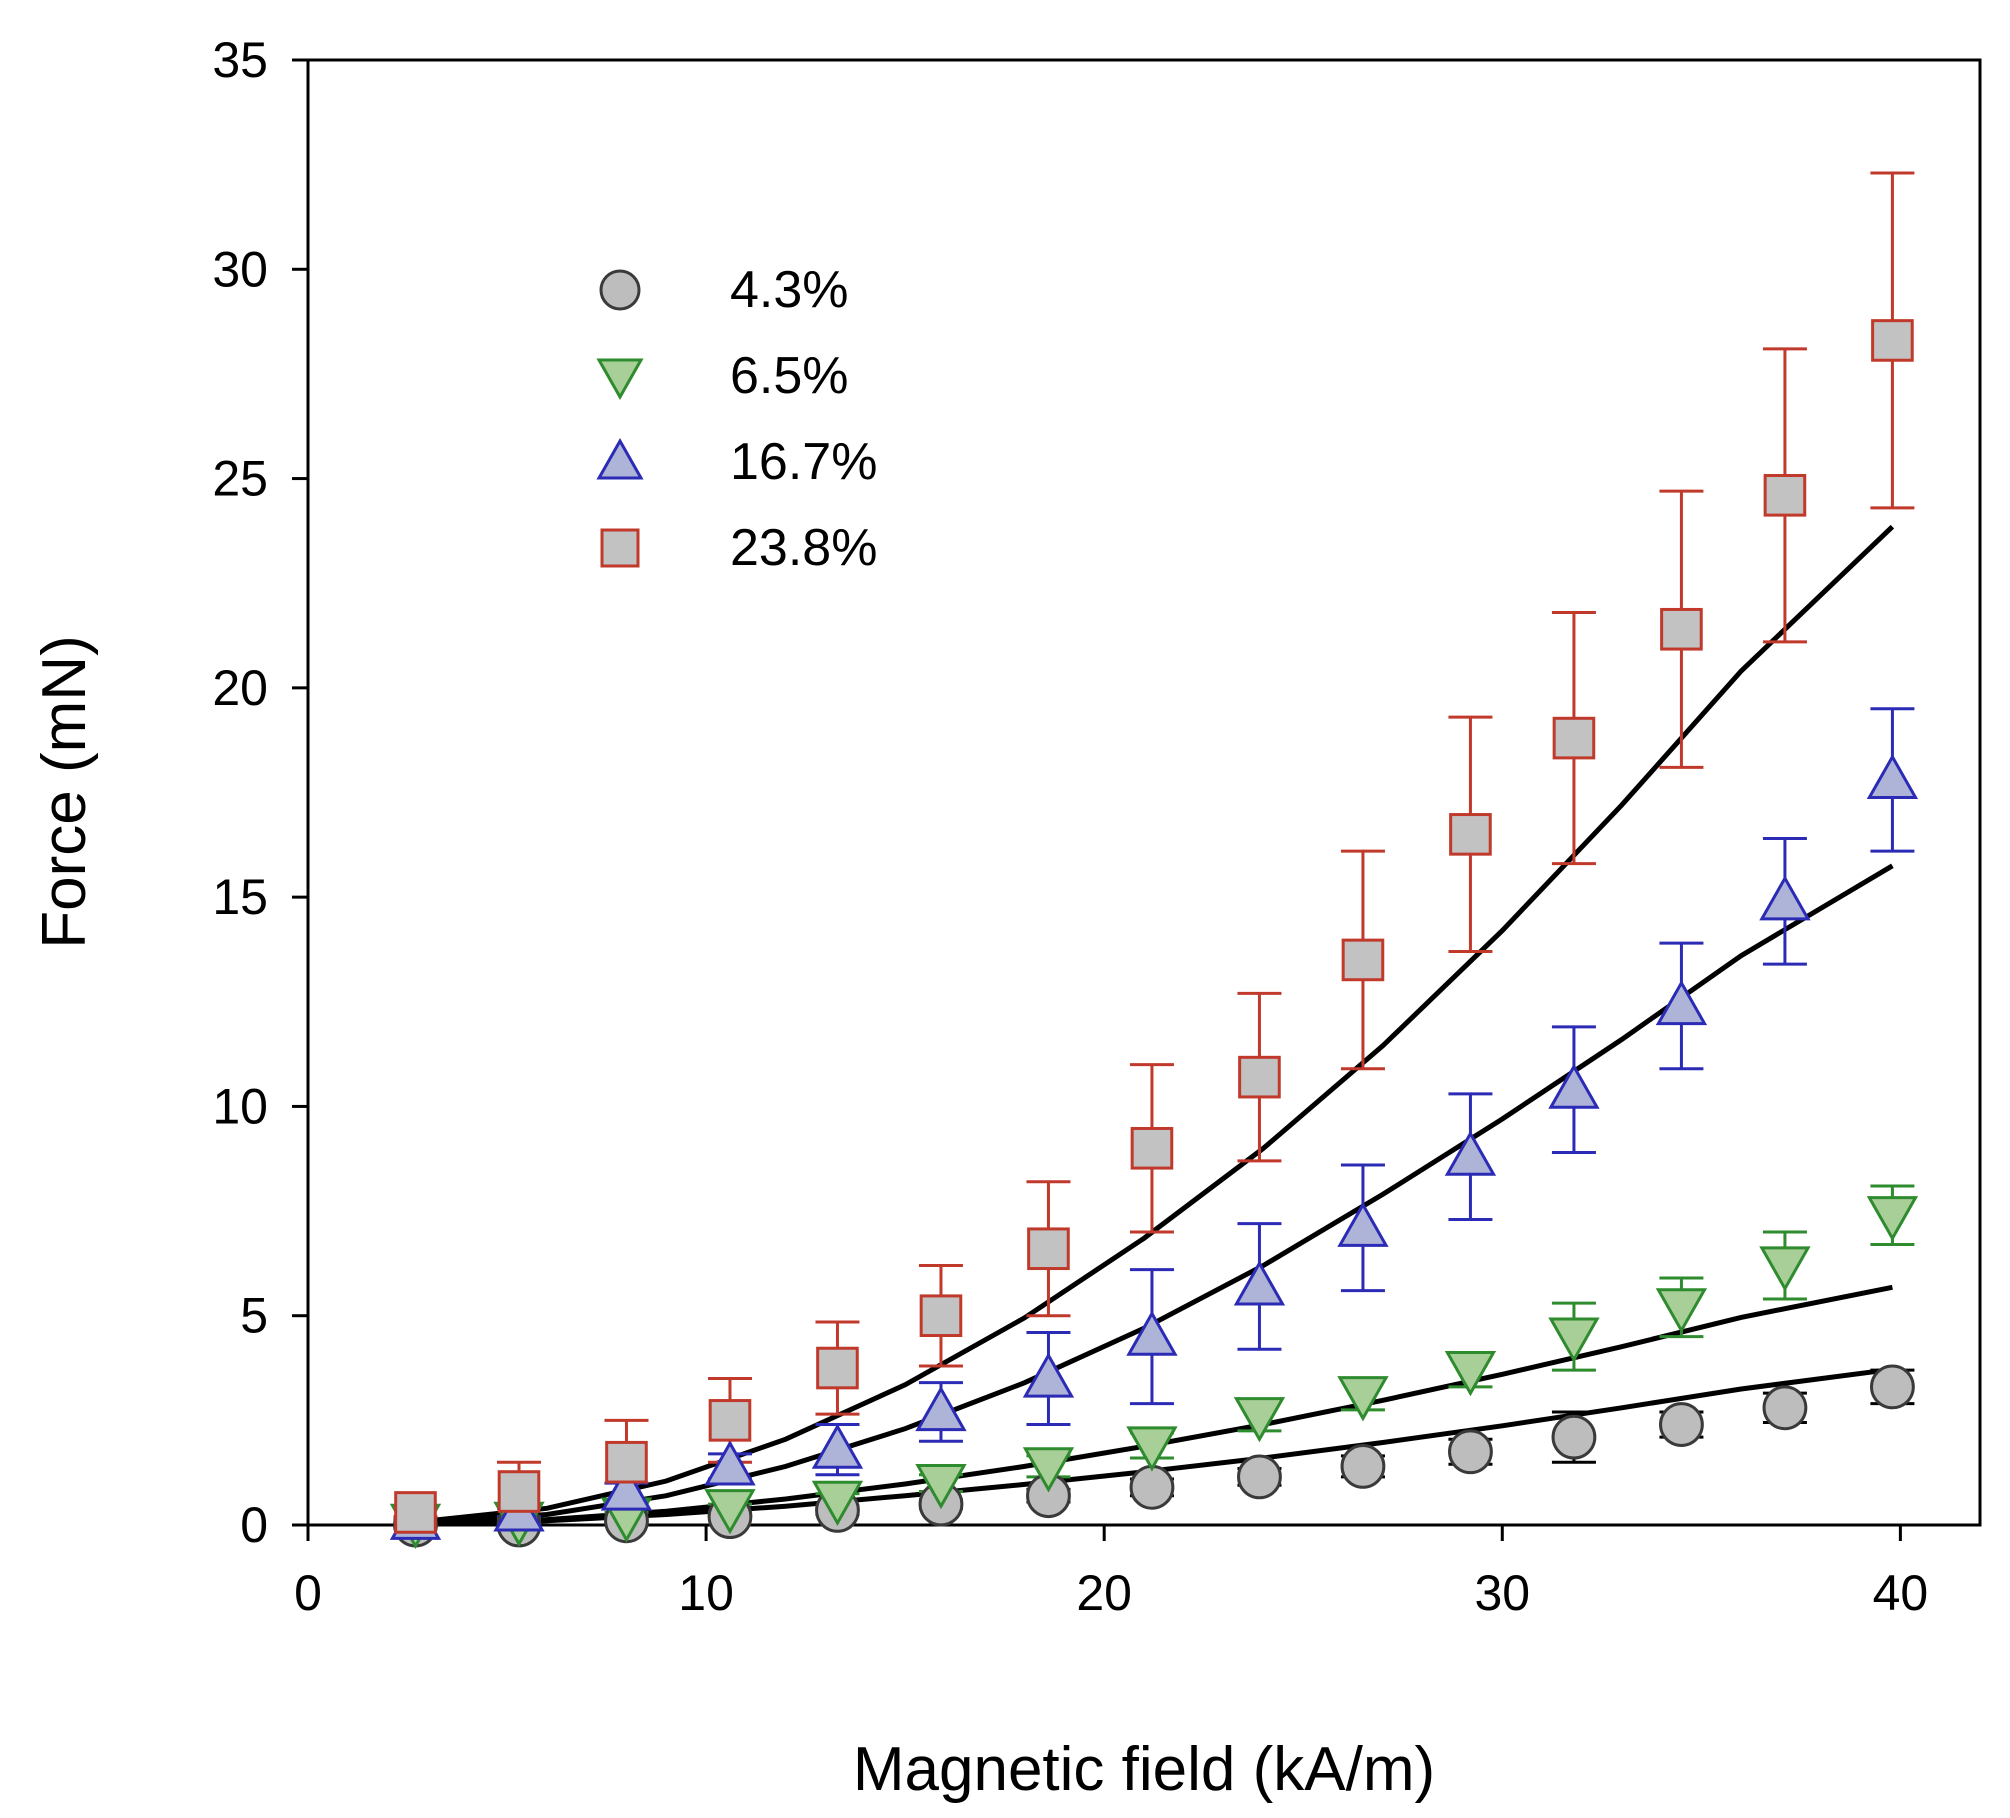 The width and height of the screenshot is (2010, 1818). I want to click on y-axis: 0 5 10 15 20 25 30 35, so click(260, 792).